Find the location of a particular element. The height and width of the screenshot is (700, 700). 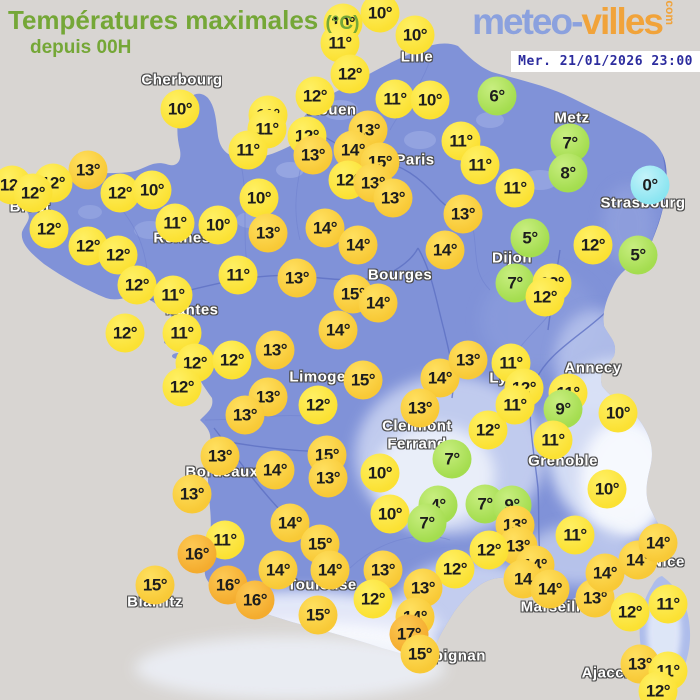

logo-part-orange: villes is located at coordinates (622, 21).